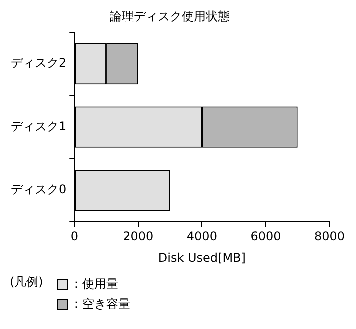 This screenshot has height=329, width=356. What do you see at coordinates (38, 189) in the screenshot?
I see `y-tick-label: ディスク0` at bounding box center [38, 189].